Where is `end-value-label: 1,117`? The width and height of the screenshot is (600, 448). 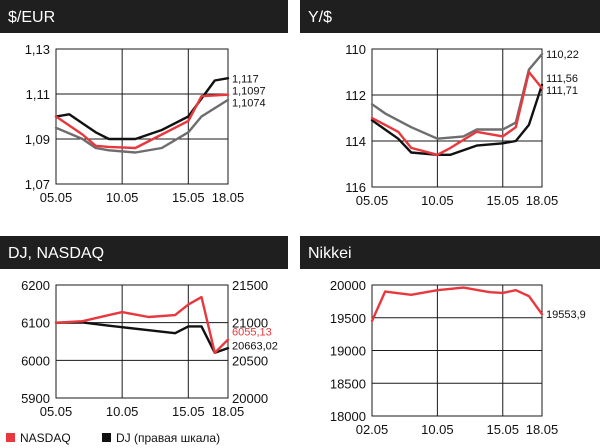 end-value-label: 1,117 is located at coordinates (245, 79).